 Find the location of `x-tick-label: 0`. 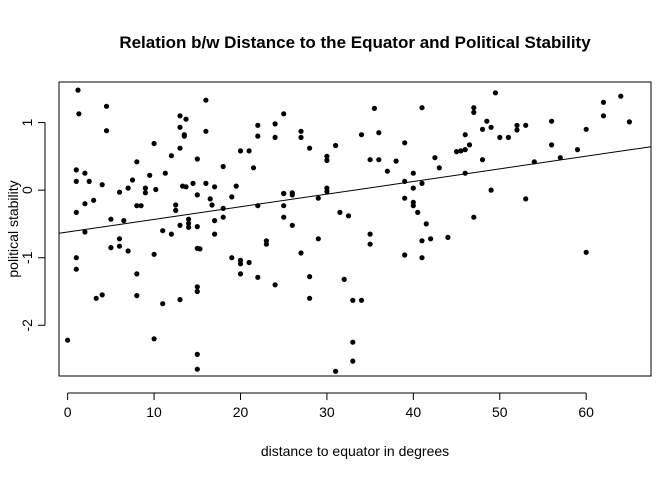

x-tick-label: 0 is located at coordinates (68, 412).